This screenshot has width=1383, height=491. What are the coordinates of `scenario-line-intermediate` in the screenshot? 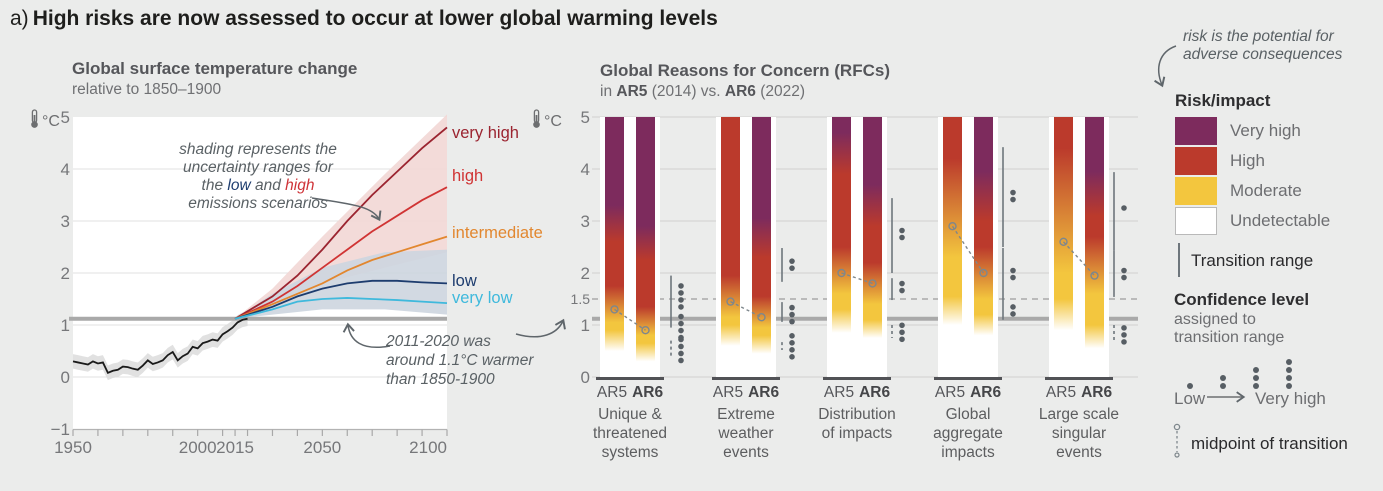 It's located at (341, 277).